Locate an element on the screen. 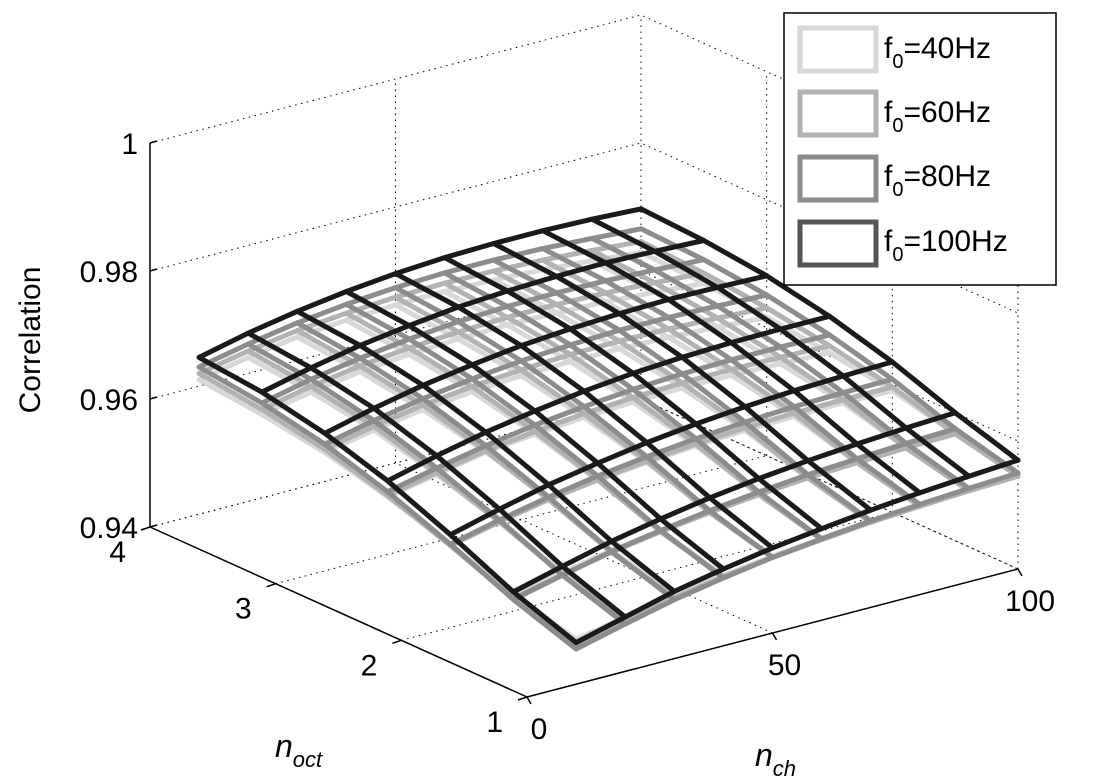 The width and height of the screenshot is (1104, 783). z-tick-label-3: 1 is located at coordinates (129, 144).